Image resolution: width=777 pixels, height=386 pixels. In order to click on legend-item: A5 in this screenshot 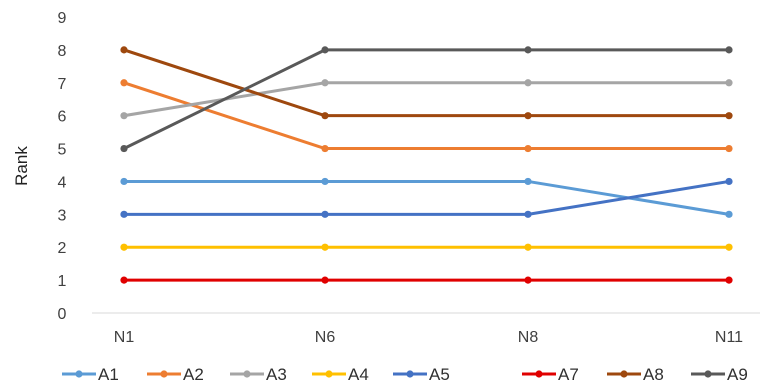, I will do `click(421, 374)`.